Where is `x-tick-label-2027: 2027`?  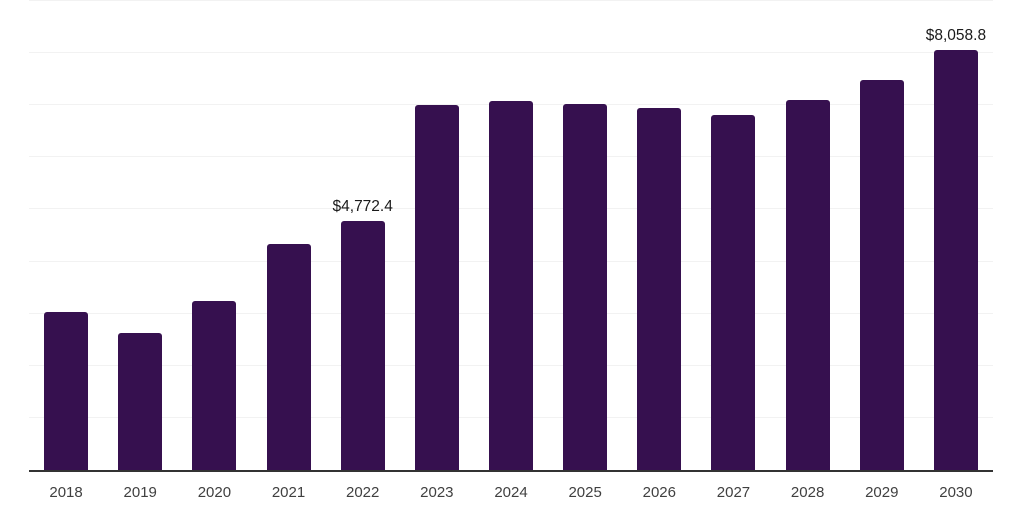 x-tick-label-2027: 2027 is located at coordinates (733, 492).